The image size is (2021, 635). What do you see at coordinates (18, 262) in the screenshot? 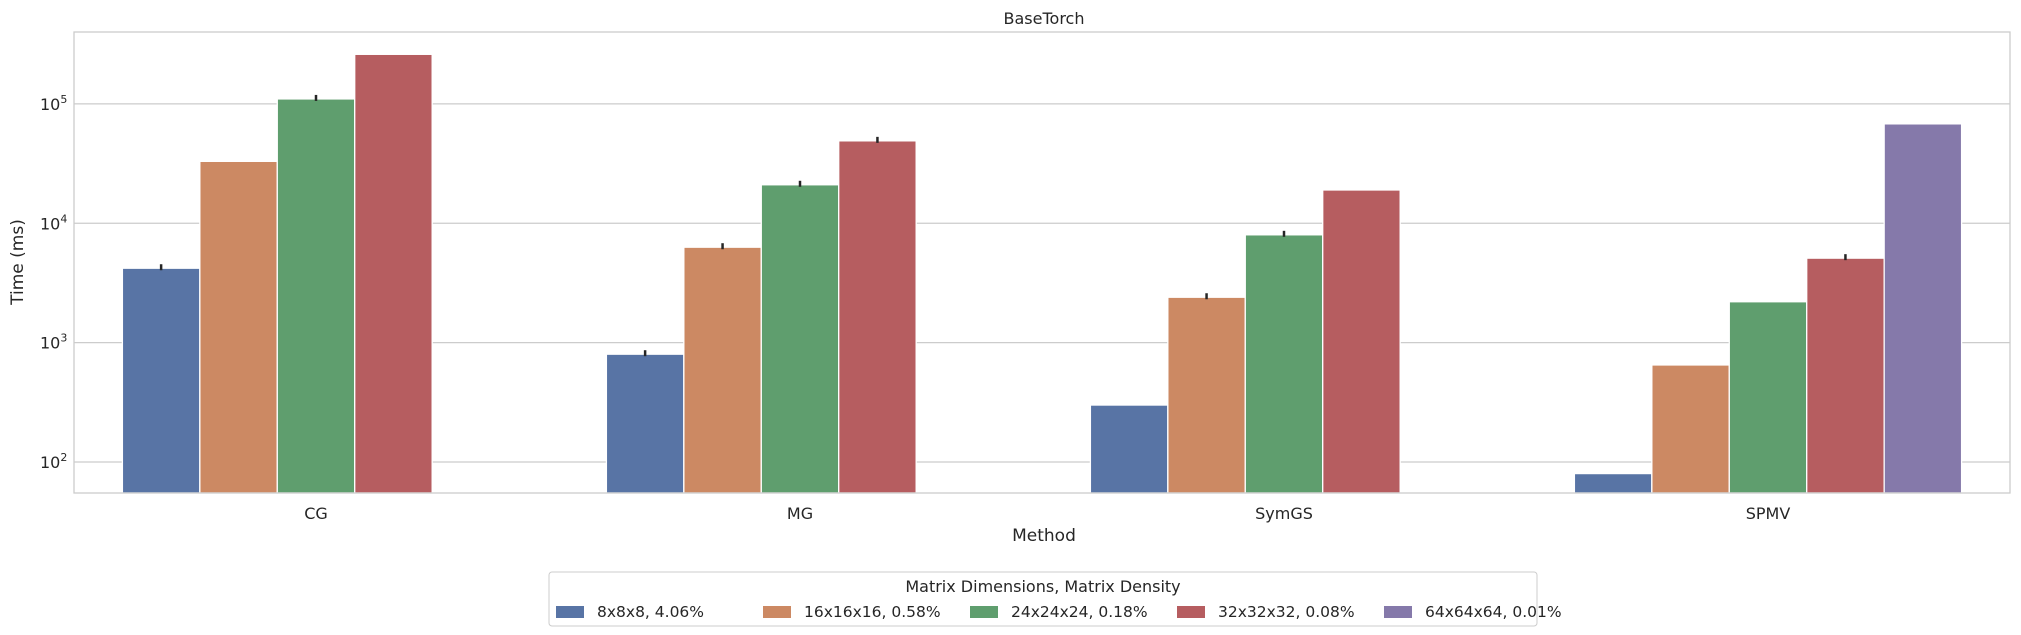
I see `y-axis-label: Time (ms)` at bounding box center [18, 262].